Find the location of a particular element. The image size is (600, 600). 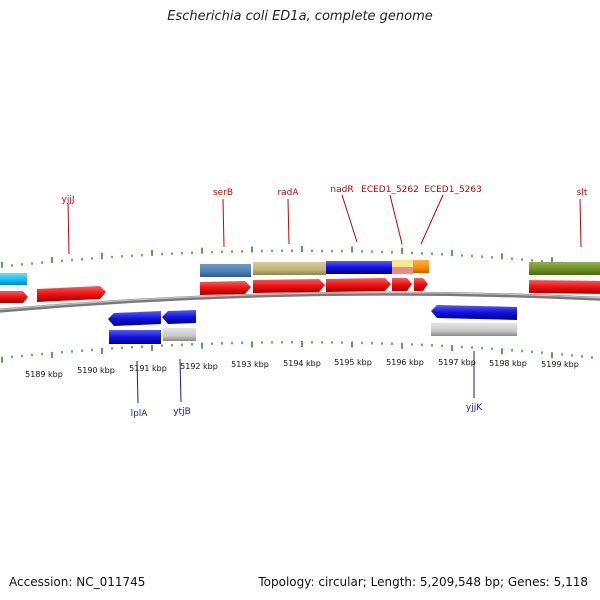

scale-label-5199: 5199 kbp is located at coordinates (560, 364).